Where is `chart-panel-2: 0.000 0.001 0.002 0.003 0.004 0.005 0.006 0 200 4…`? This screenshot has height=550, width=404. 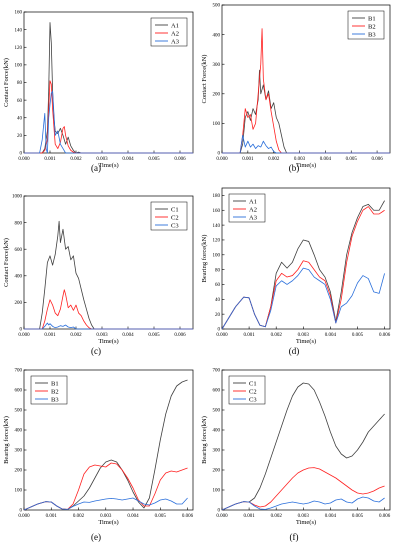 chart-panel-2: 0.000 0.001 0.002 0.003 0.004 0.005 0.006 0 200 4… is located at coordinates (98, 275).